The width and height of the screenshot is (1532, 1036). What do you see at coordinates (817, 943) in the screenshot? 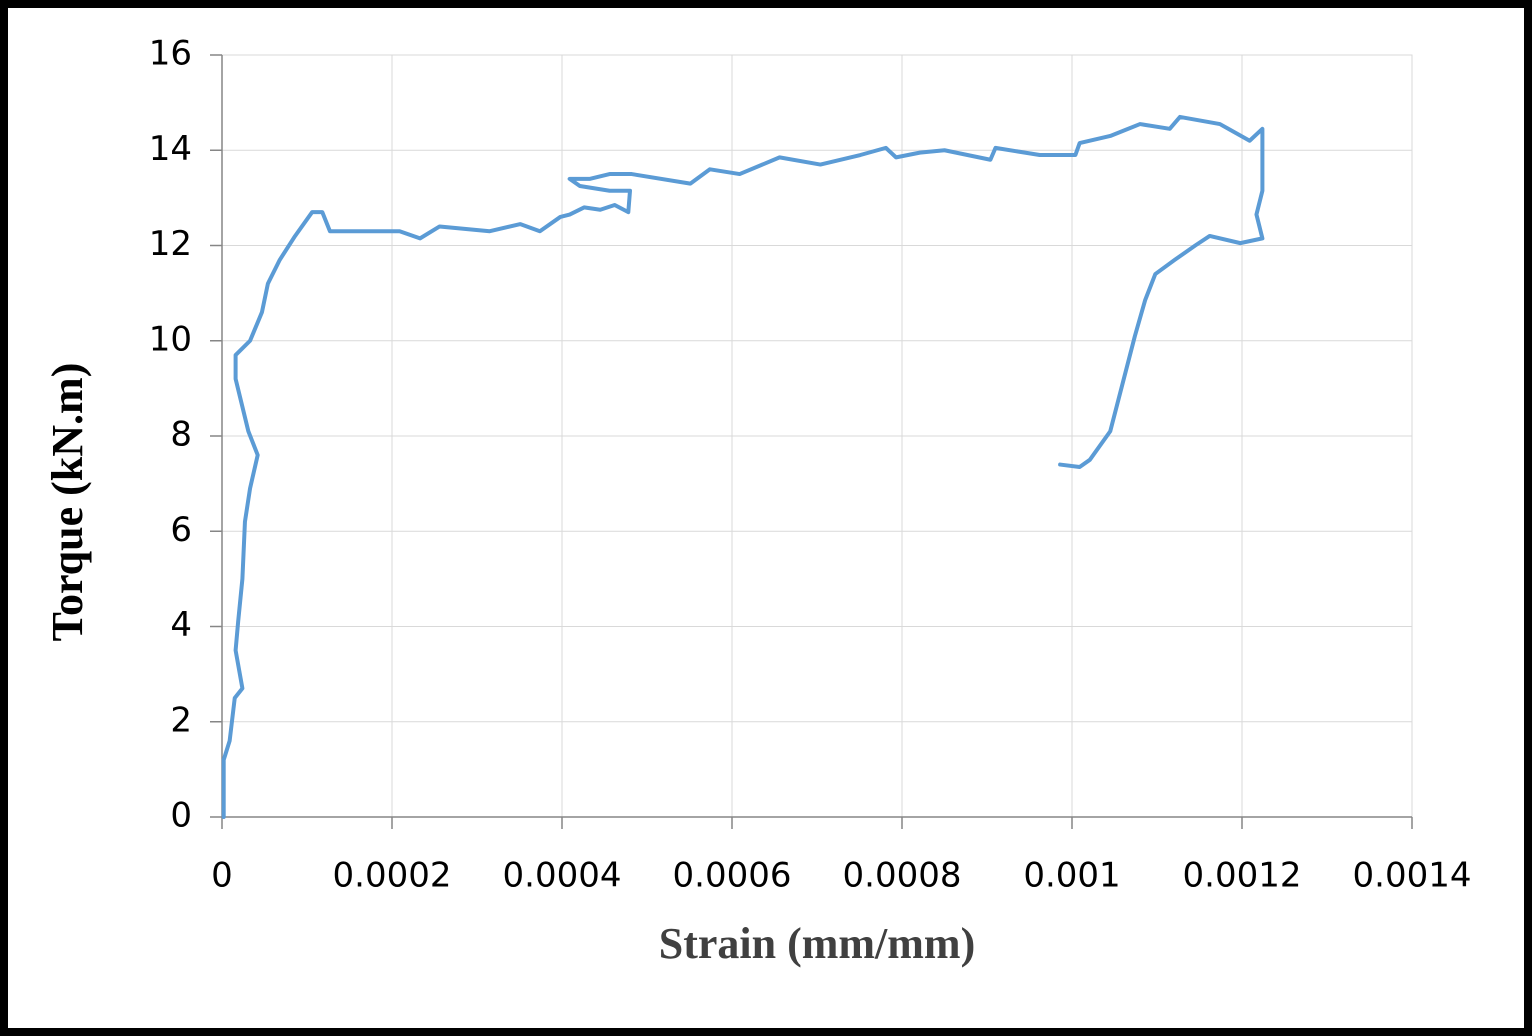
I see `x-axis-title: Strain (mm/mm)` at bounding box center [817, 943].